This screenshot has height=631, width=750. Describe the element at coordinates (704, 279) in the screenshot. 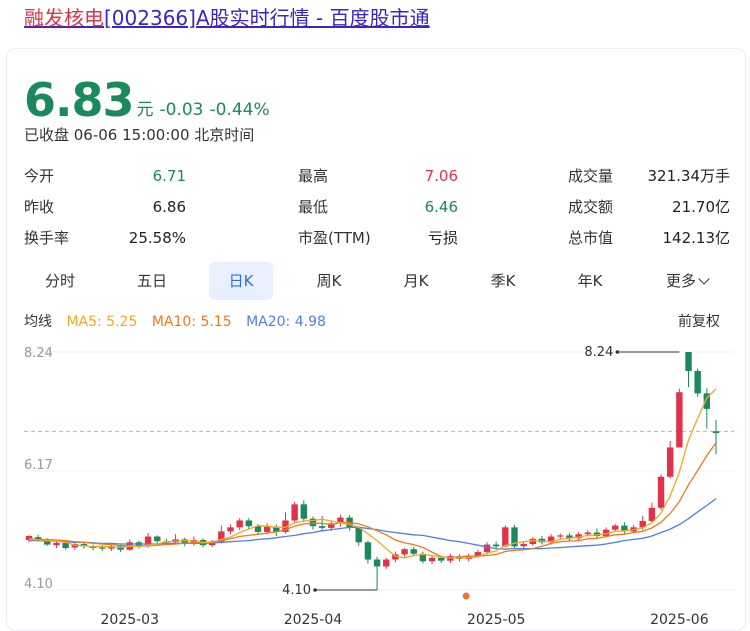

I see `chevron-down-icon` at that location.